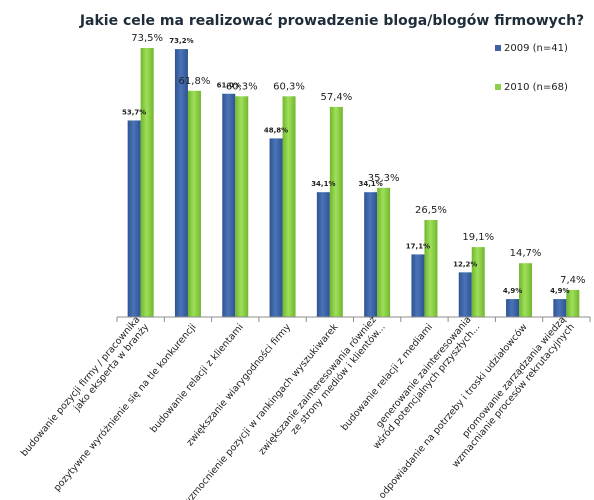 The image size is (594, 500). Describe the element at coordinates (498, 48) in the screenshot. I see `legend-swatch-2009` at that location.